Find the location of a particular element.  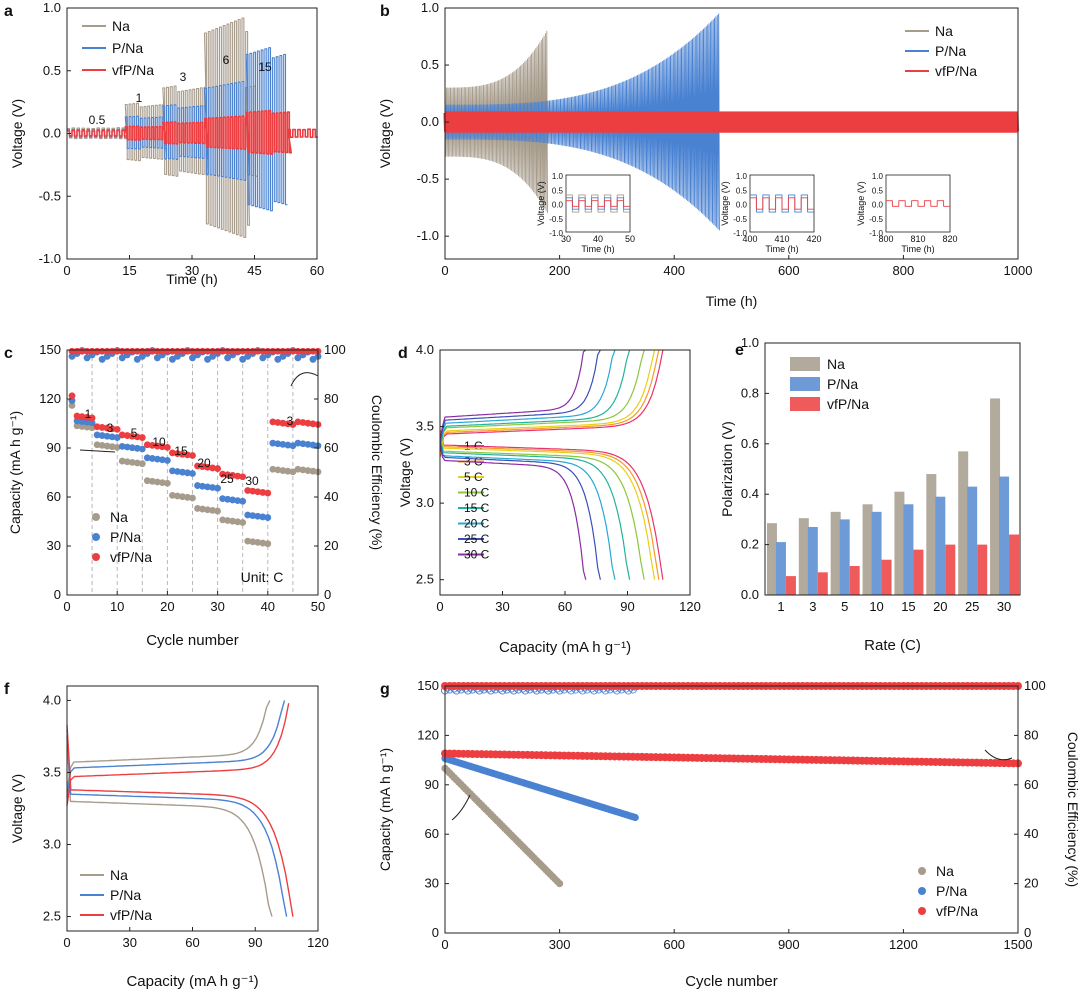

legend-1-C: 1 C is located at coordinates (473, 446).